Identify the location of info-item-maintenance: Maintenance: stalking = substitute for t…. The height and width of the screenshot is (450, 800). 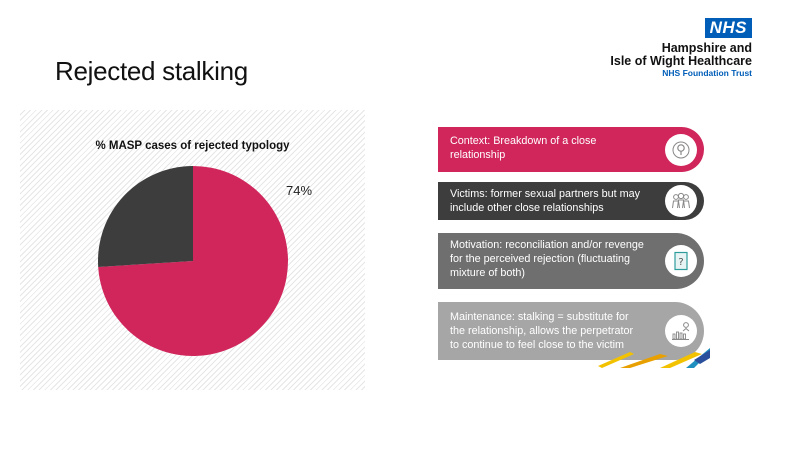
(571, 331).